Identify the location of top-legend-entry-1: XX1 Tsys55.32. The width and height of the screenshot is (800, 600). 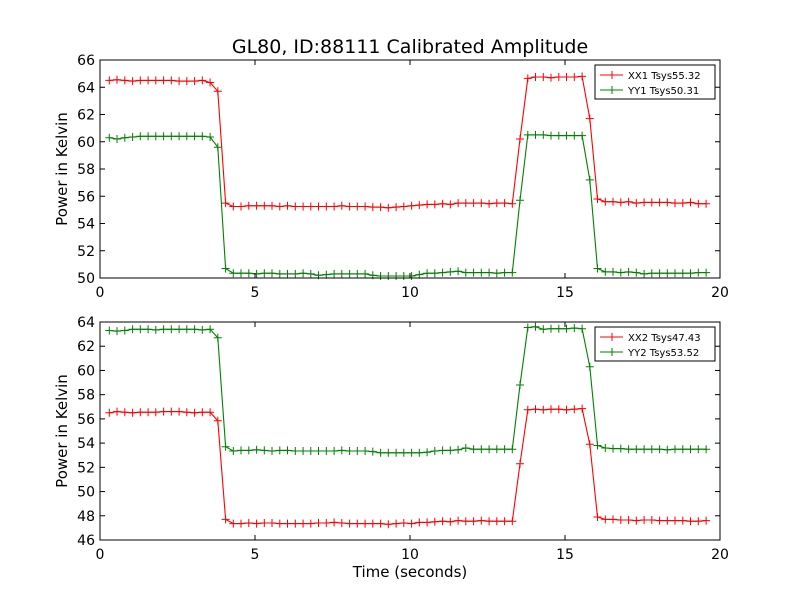
(664, 76).